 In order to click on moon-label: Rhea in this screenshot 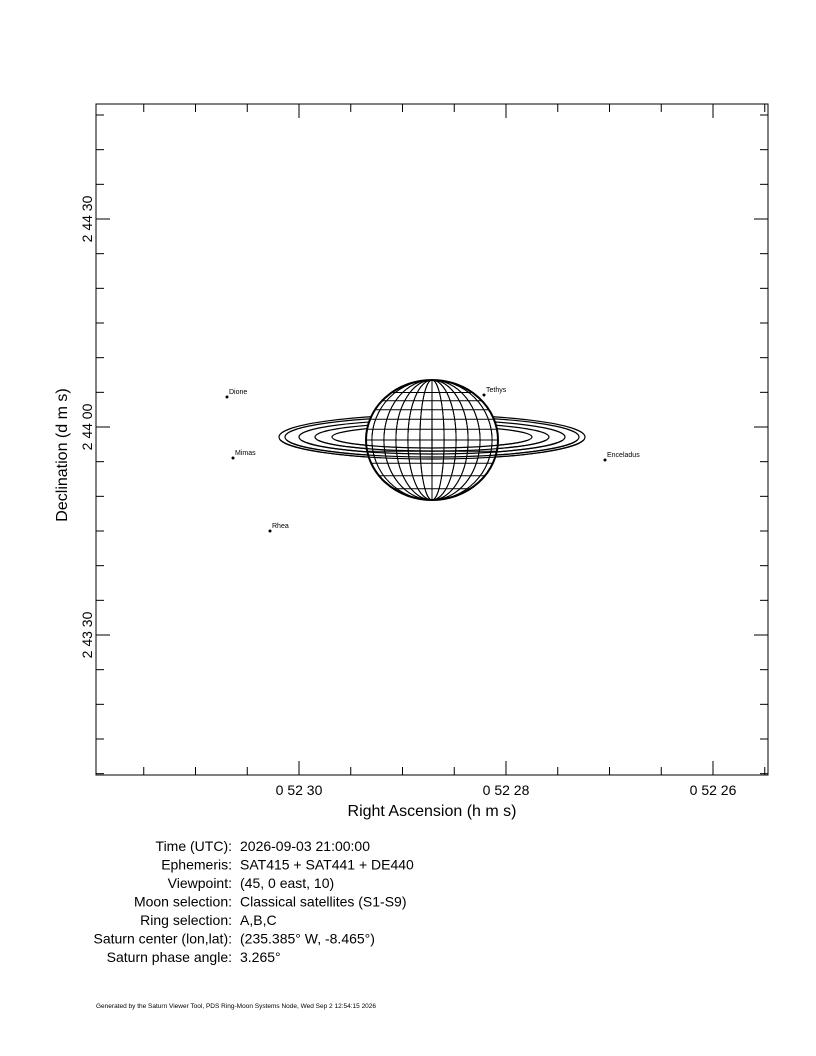, I will do `click(280, 526)`.